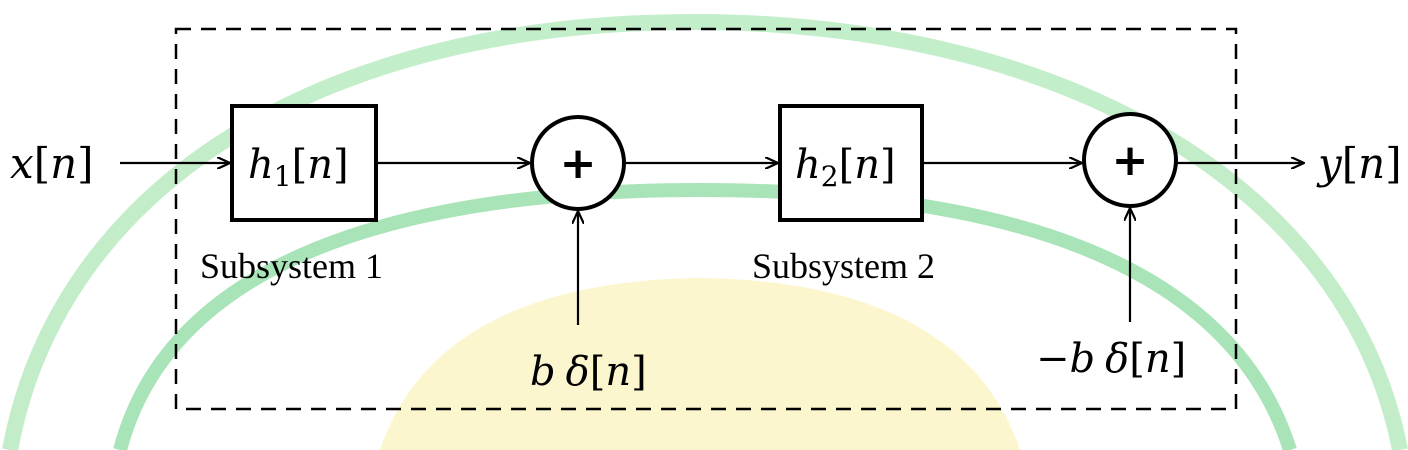  Describe the element at coordinates (52, 163) in the screenshot. I see `input-label: x[n]` at that location.